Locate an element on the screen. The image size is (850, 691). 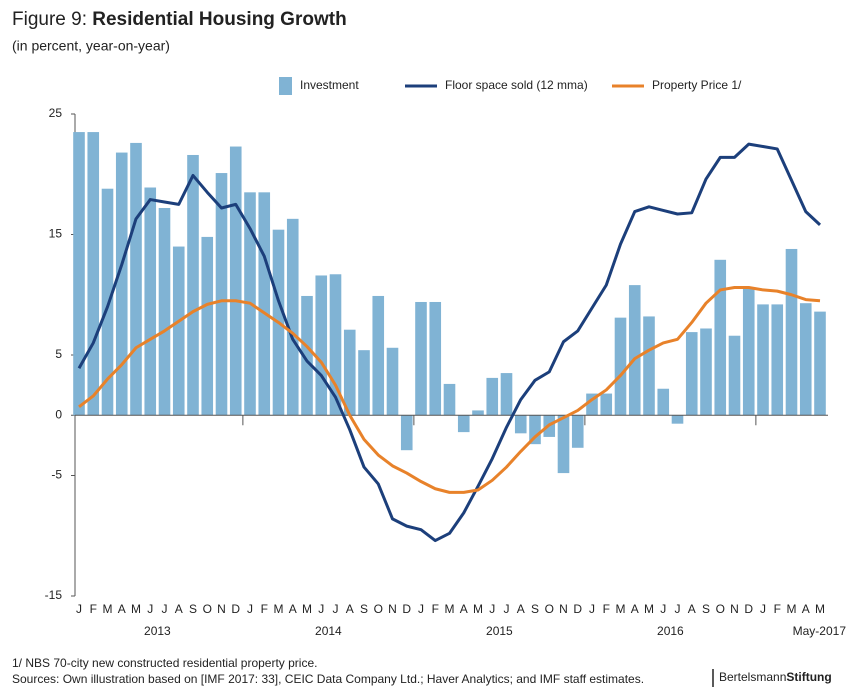
brand: BertelsmannStiftung is located at coordinates (775, 677).